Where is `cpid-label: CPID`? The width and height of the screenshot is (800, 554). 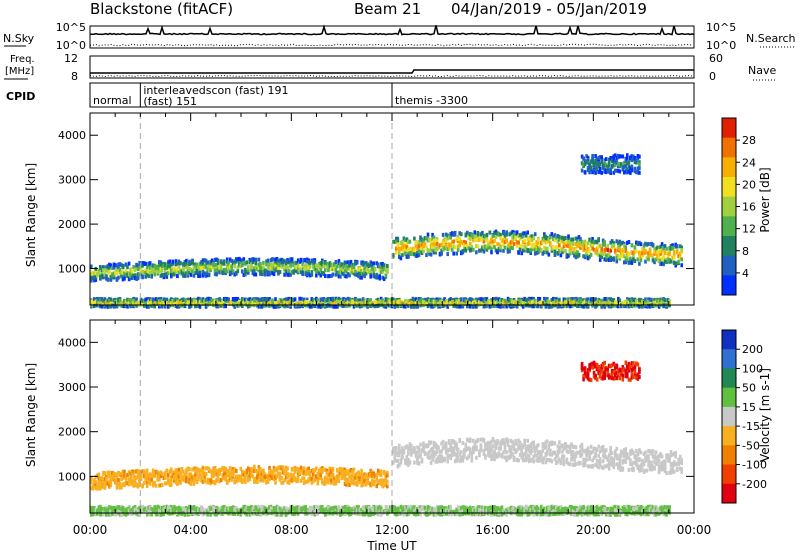 cpid-label: CPID is located at coordinates (20, 96).